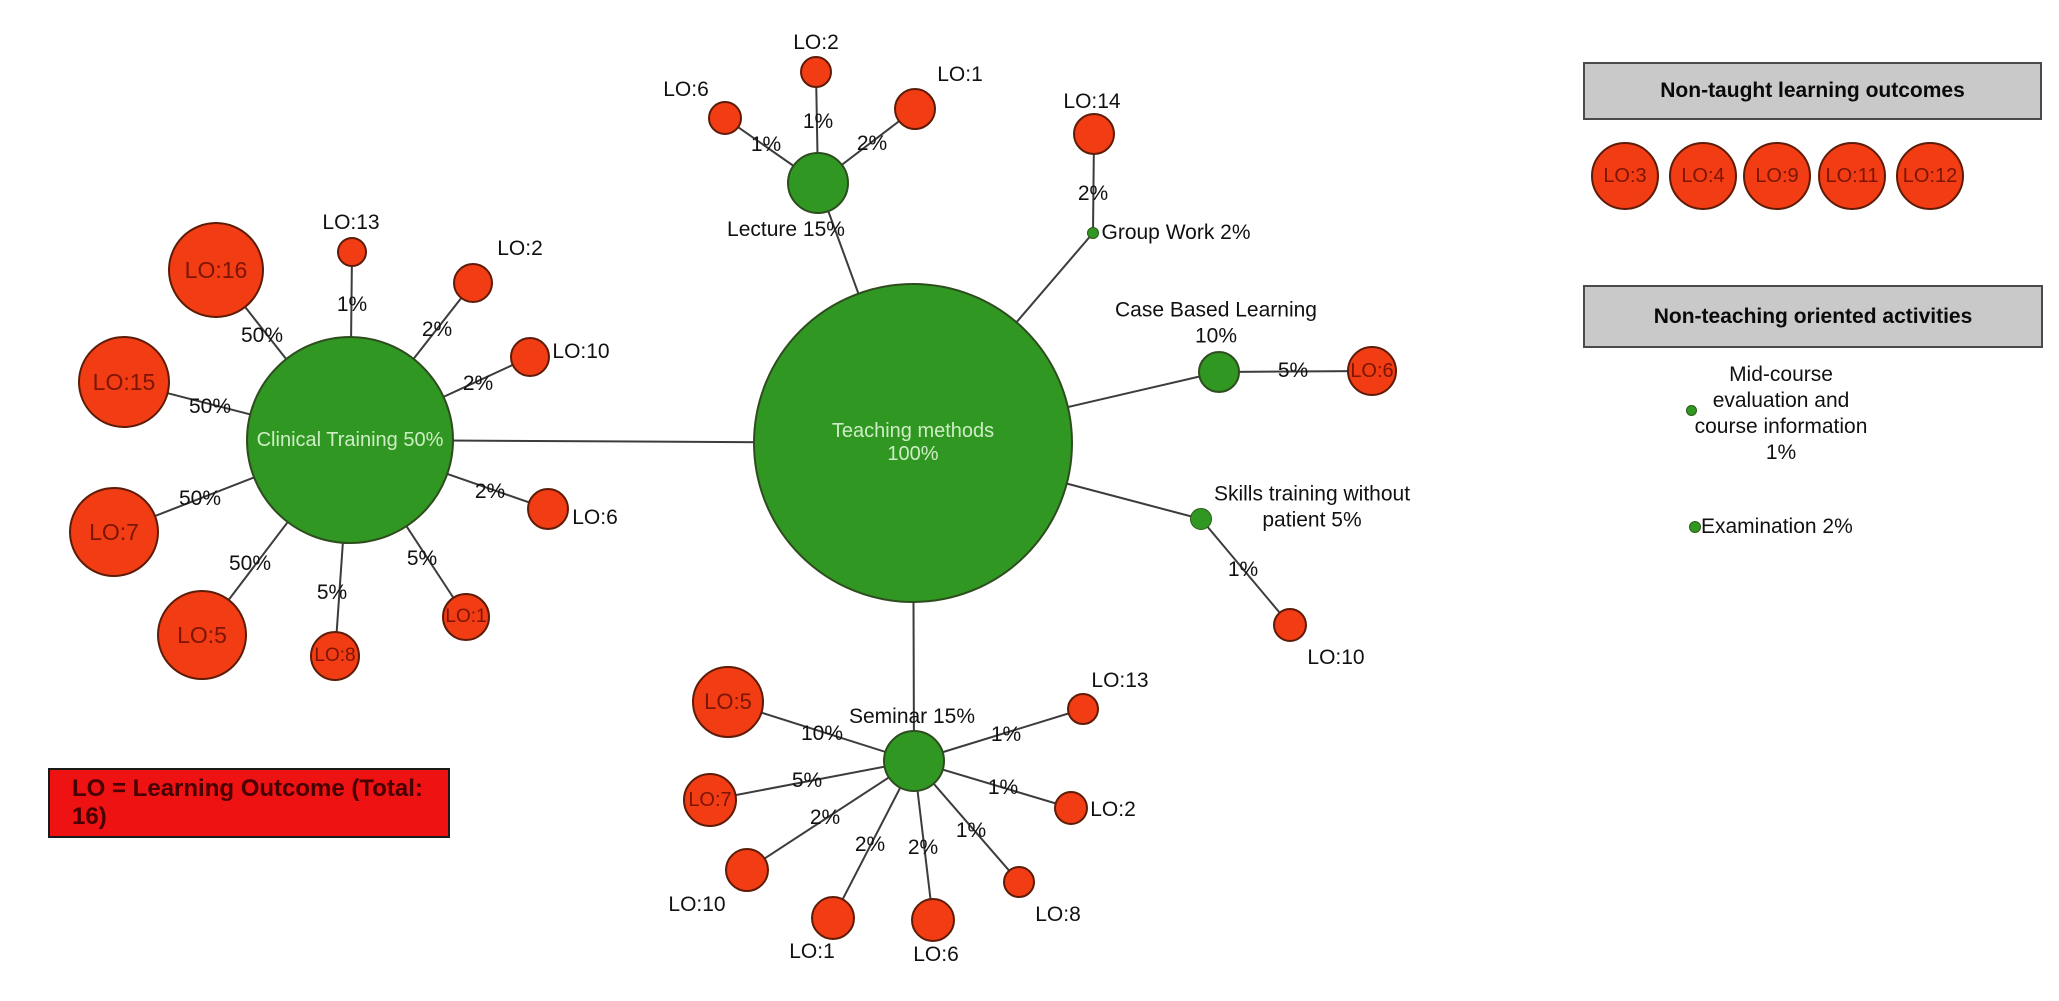 The image size is (2059, 1001). Describe the element at coordinates (747, 870) in the screenshot. I see `node-se-lo10` at that location.